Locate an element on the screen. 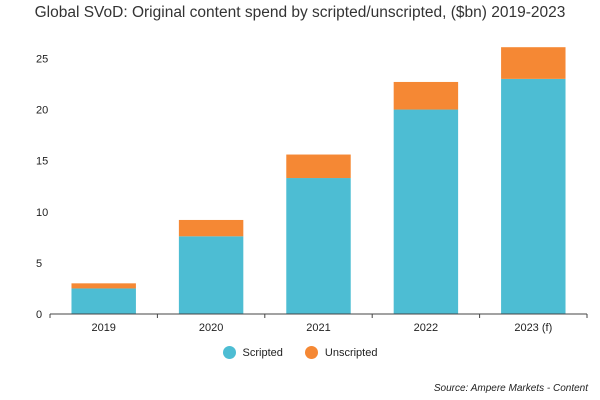 This screenshot has height=400, width=600. y-tick-label: 20 is located at coordinates (42, 111).